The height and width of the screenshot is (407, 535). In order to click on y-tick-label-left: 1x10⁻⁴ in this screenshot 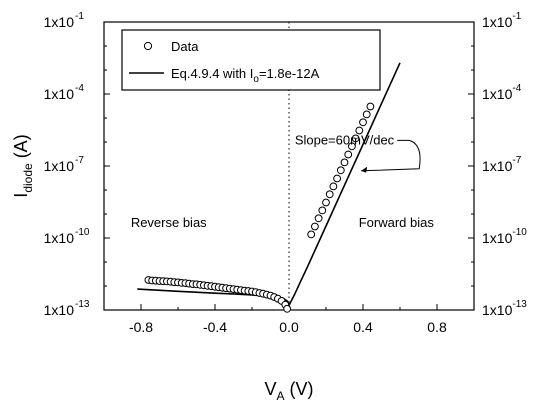, I will do `click(64, 92)`.